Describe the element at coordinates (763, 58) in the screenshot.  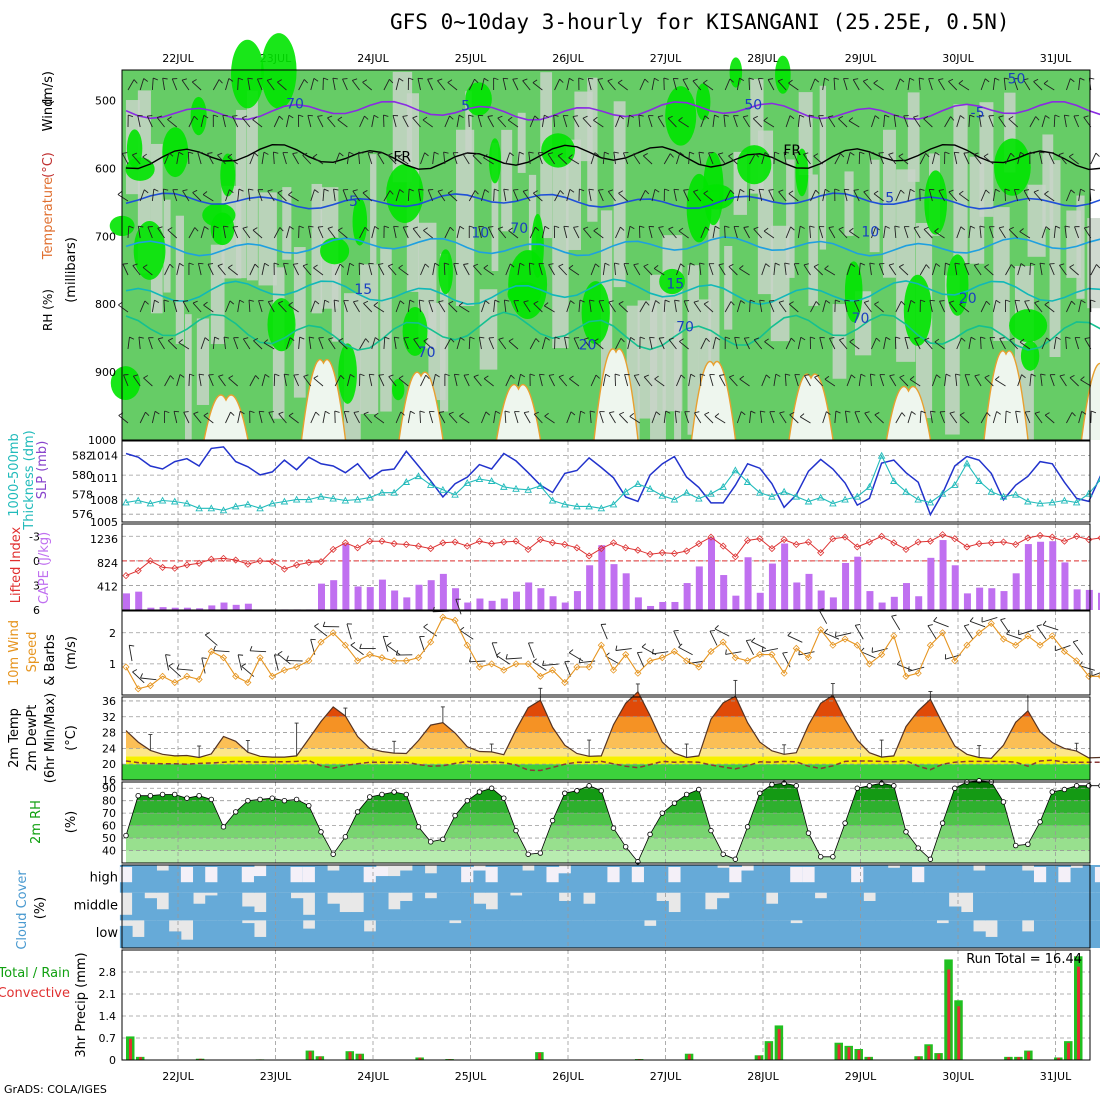
I see `x-tick-label-top: 28JUL` at that location.